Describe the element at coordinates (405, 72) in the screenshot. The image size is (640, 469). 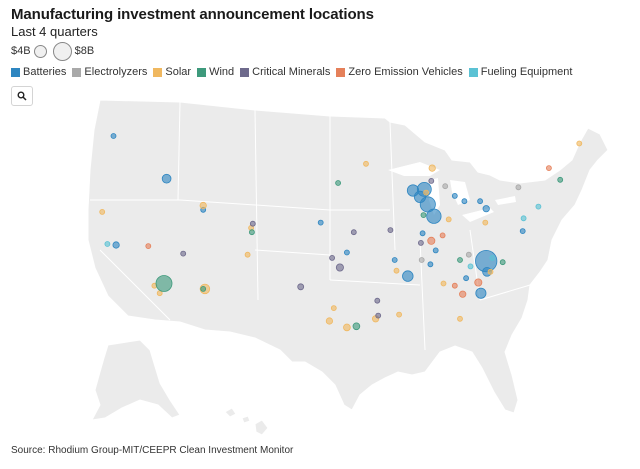
I see `legend-label: Zero Emission Vehicles` at that location.